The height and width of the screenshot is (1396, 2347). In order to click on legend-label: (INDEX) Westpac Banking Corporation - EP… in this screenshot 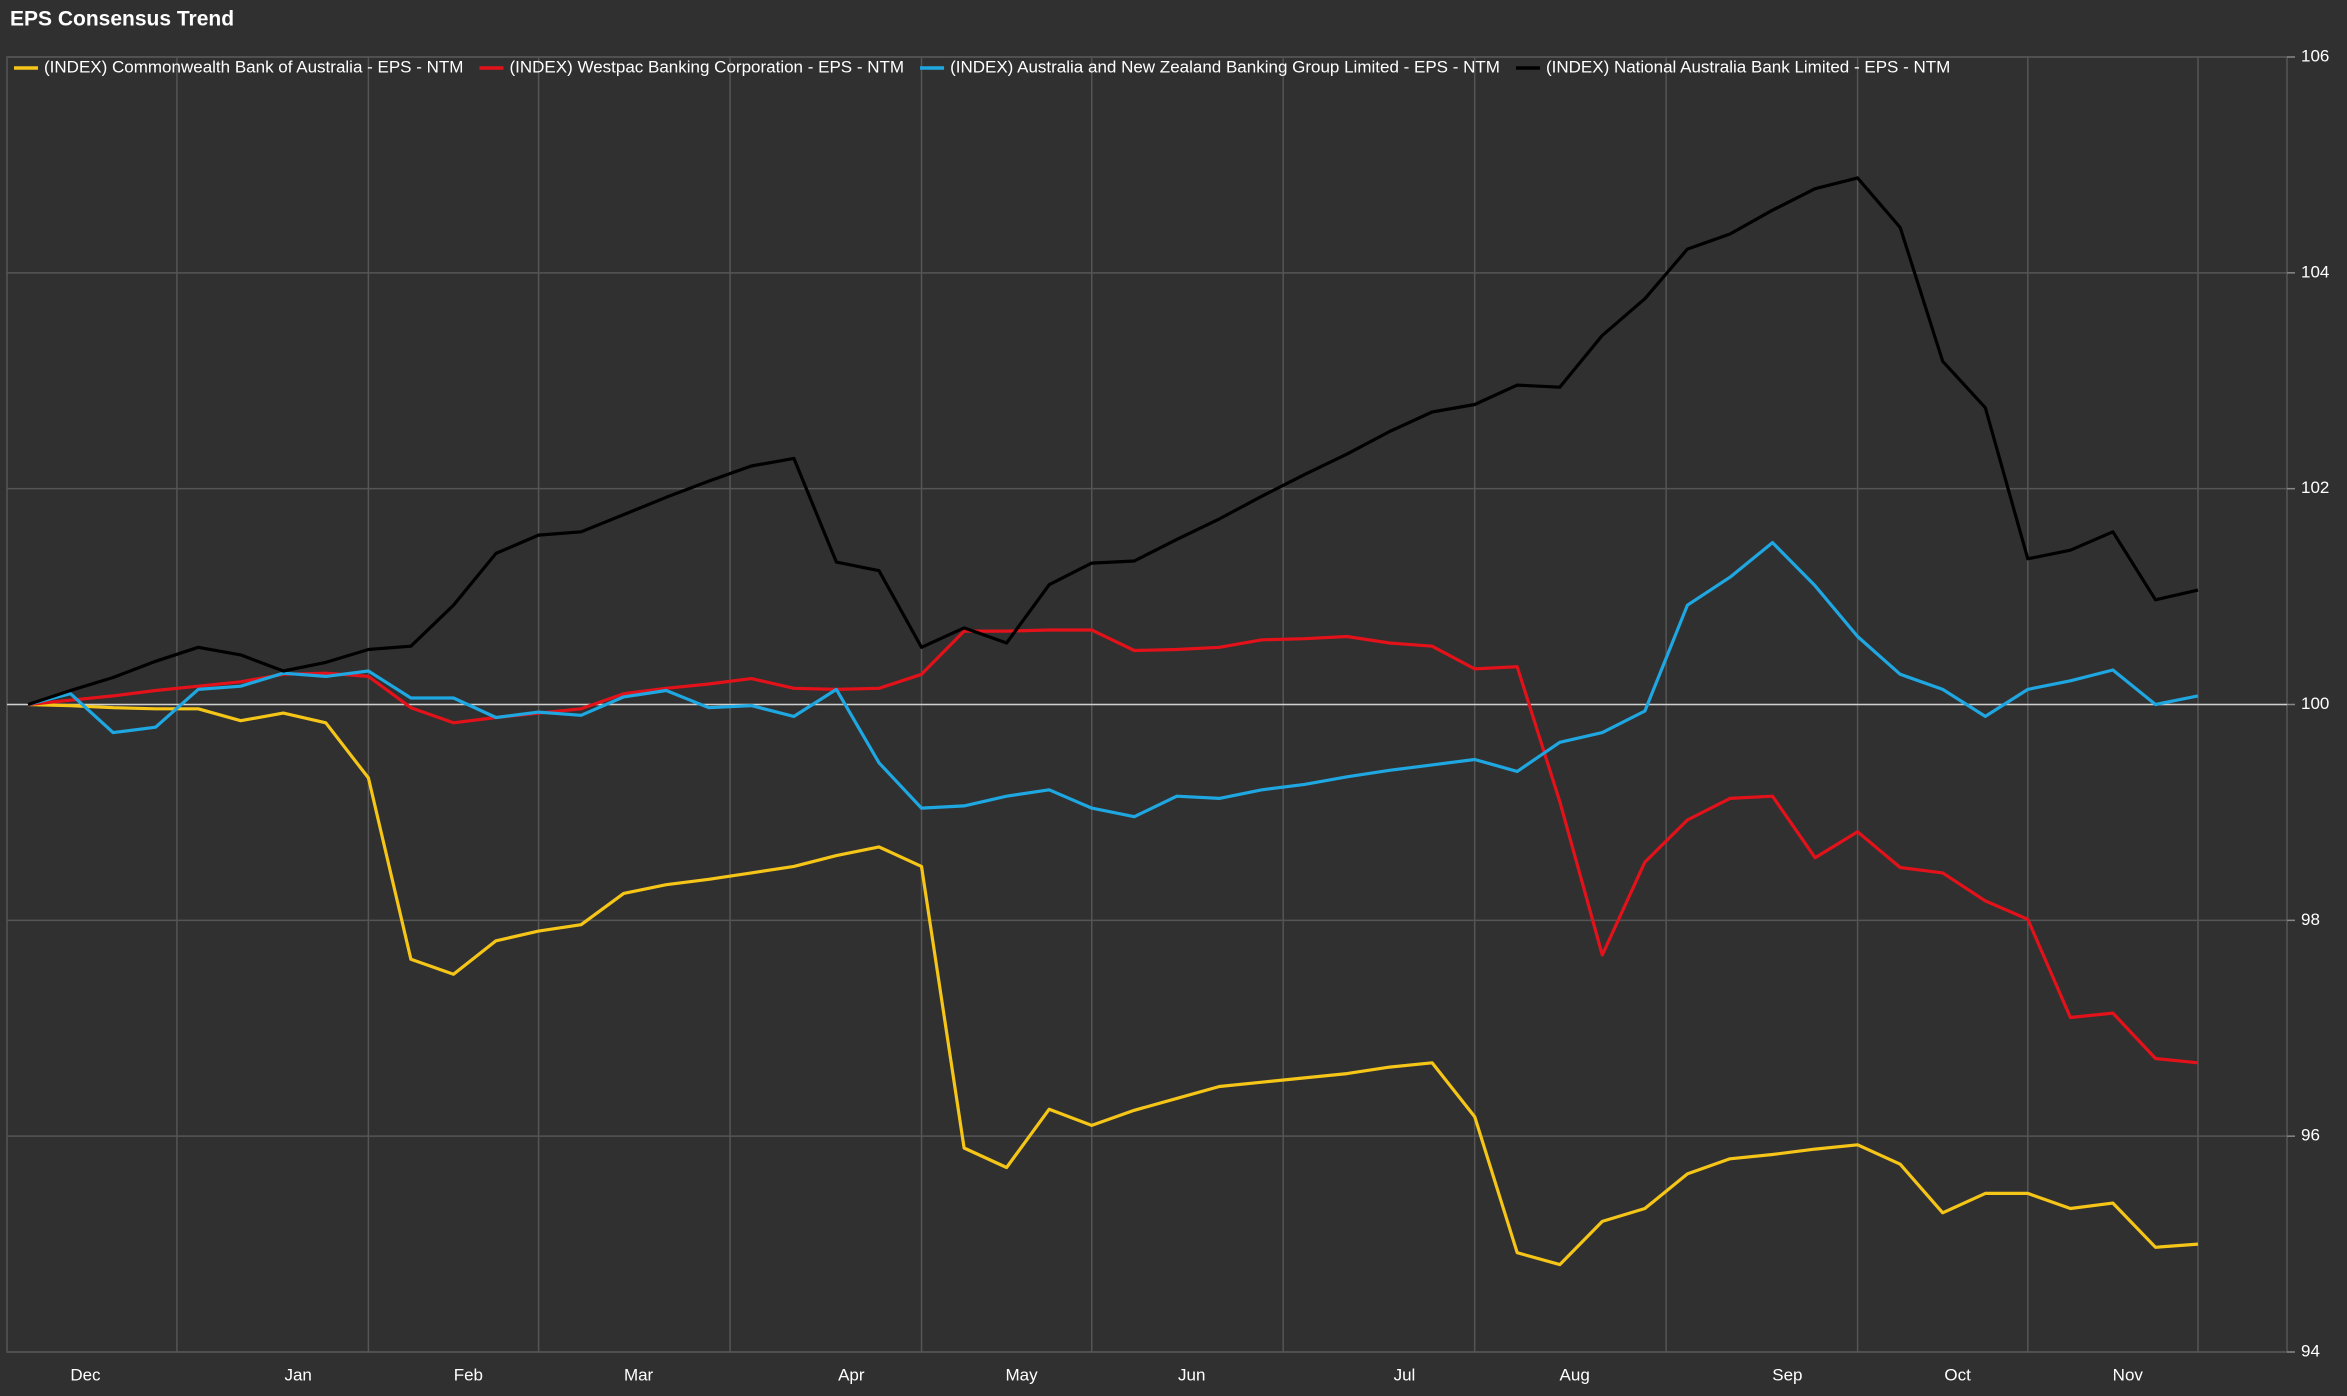, I will do `click(706, 66)`.